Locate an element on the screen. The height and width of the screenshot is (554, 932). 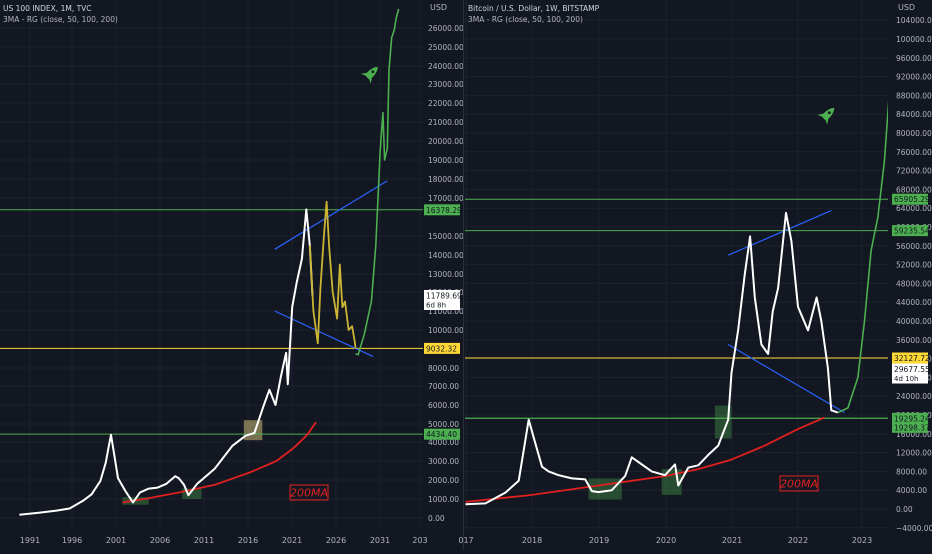
level-tag-label: 59235.54 is located at coordinates (912, 231).